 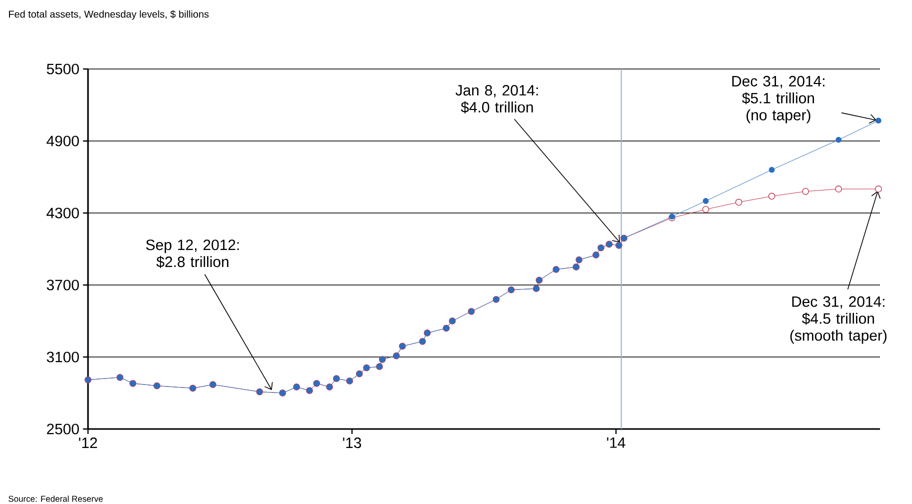 I want to click on x-tick-label: '13, so click(x=352, y=443).